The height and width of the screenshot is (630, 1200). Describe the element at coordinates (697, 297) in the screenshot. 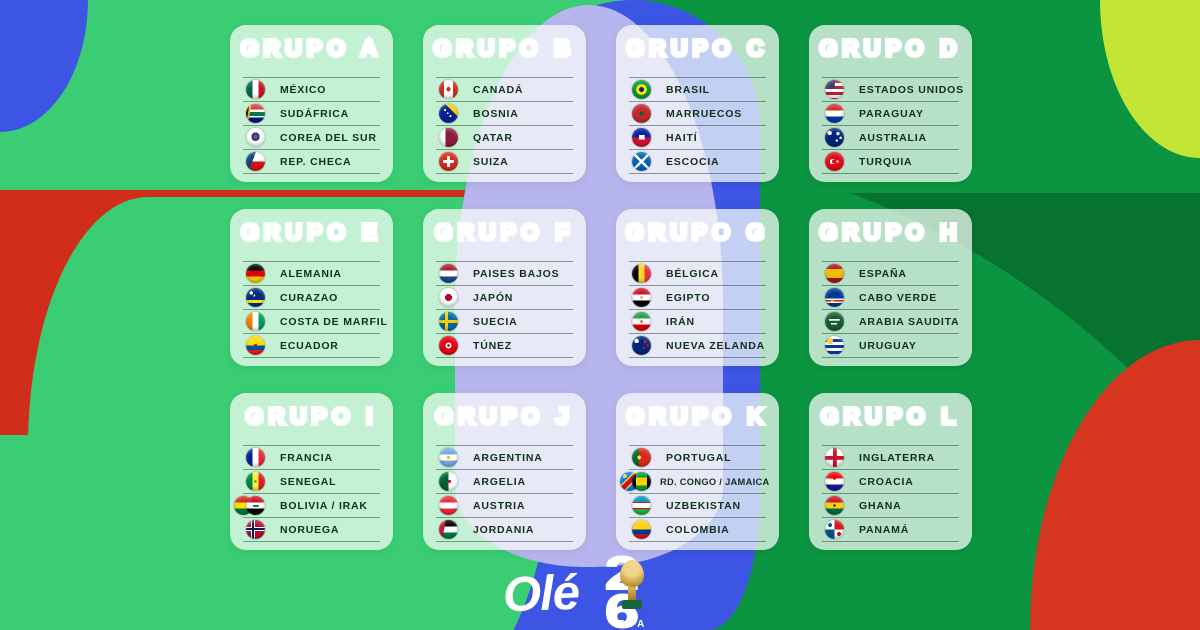

I see `team-row: EGIPTO` at that location.